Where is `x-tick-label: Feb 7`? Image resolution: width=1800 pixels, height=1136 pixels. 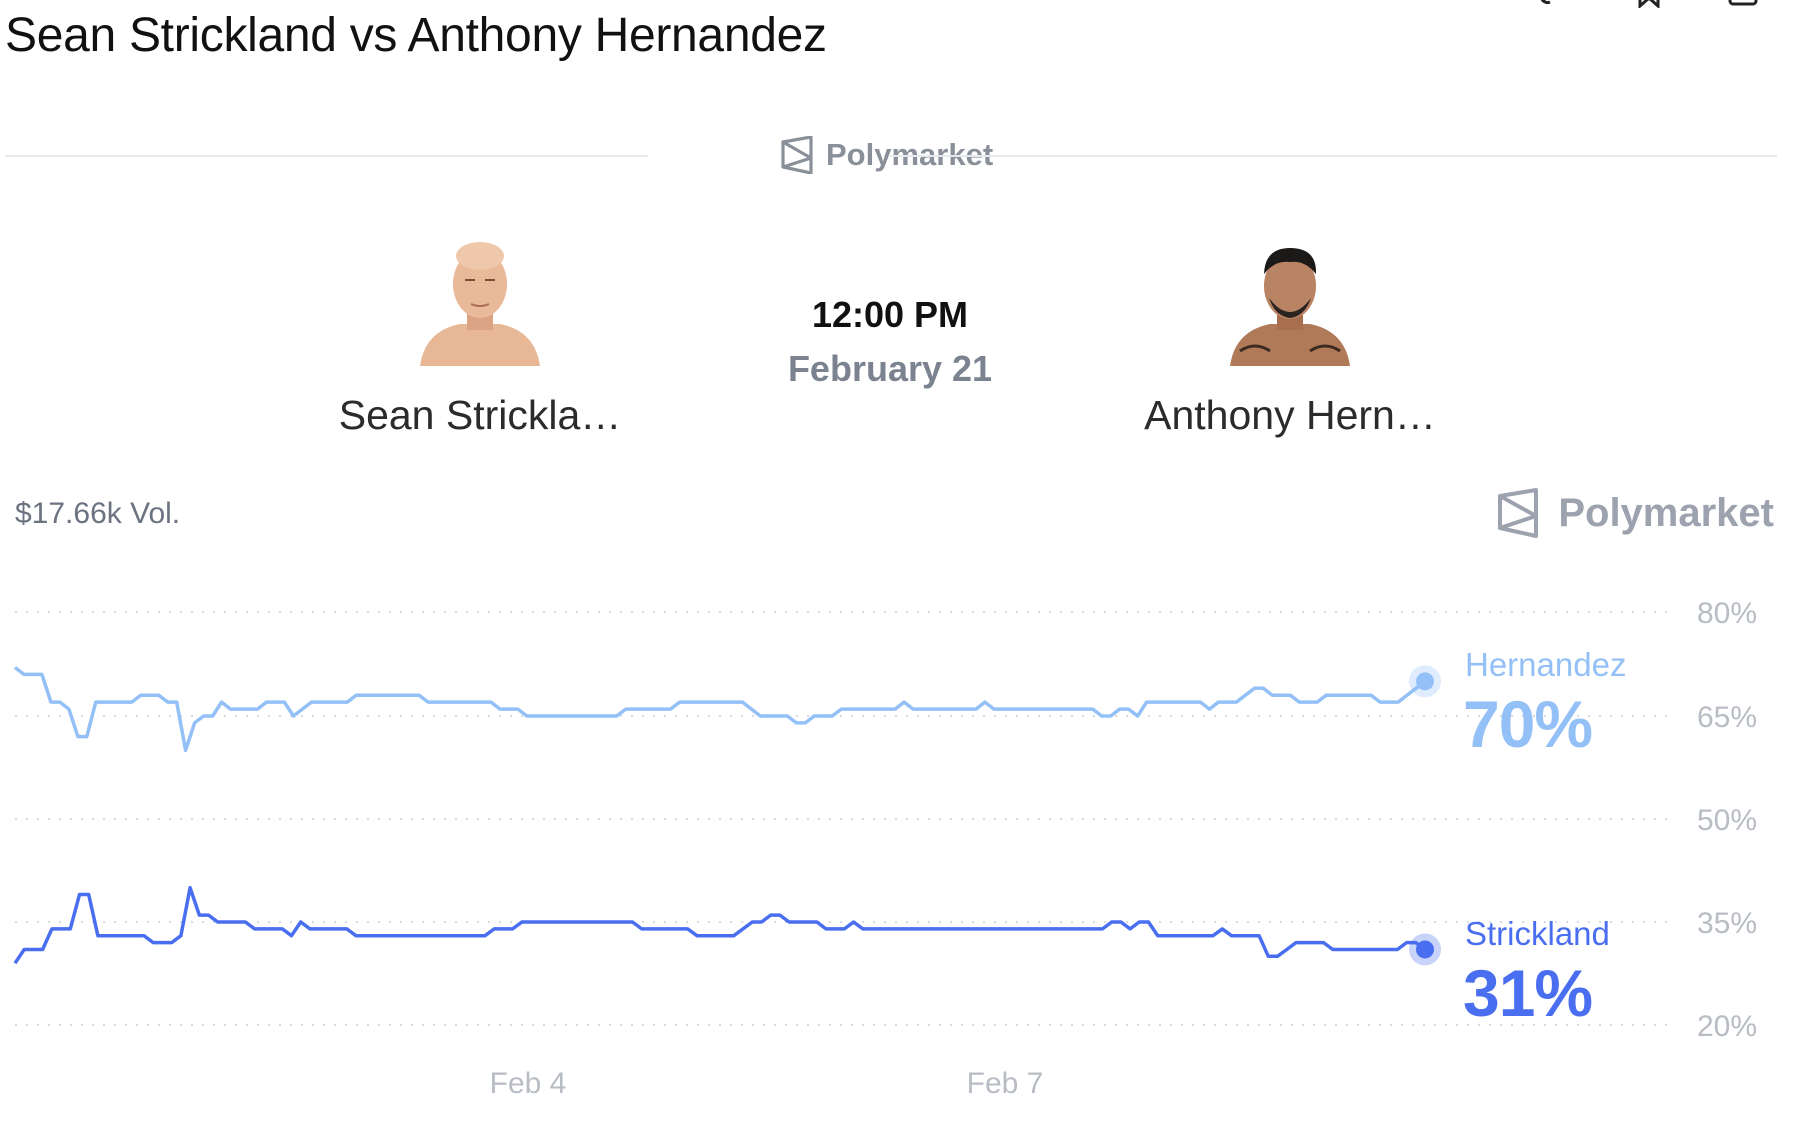 x-tick-label: Feb 7 is located at coordinates (1005, 1083).